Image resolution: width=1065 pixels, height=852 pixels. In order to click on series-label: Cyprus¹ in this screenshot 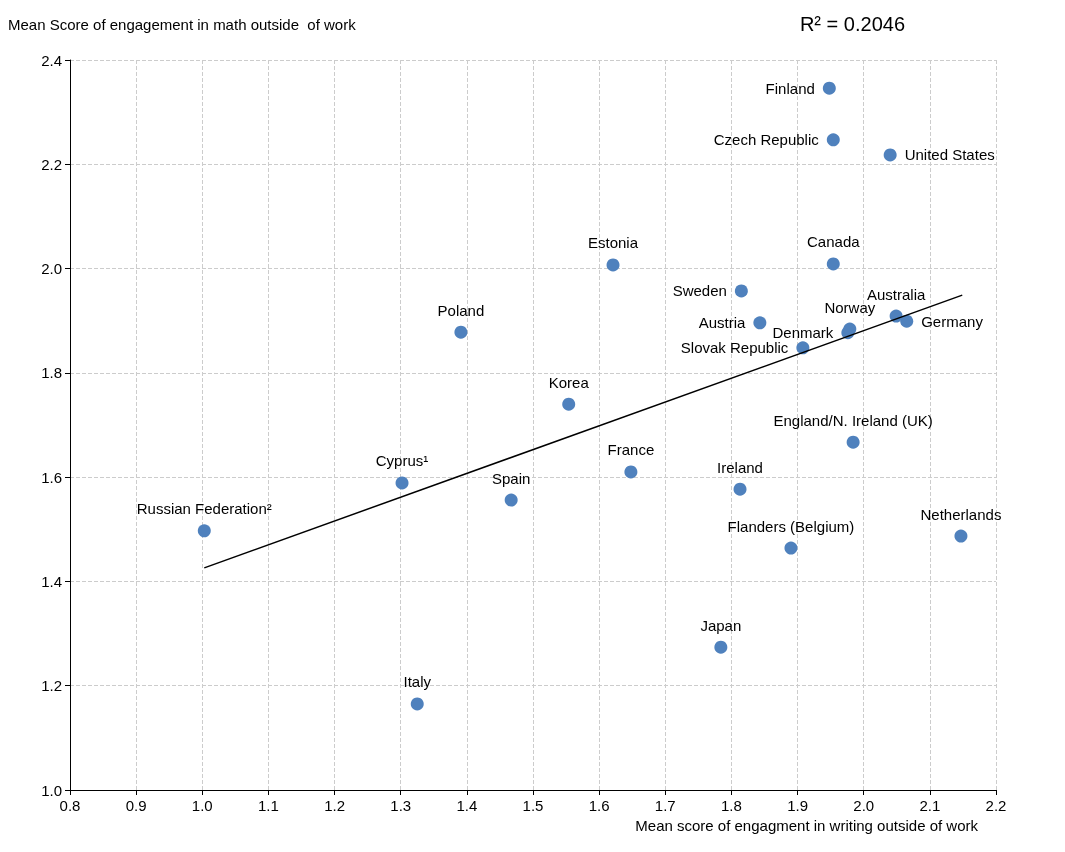, I will do `click(402, 461)`.